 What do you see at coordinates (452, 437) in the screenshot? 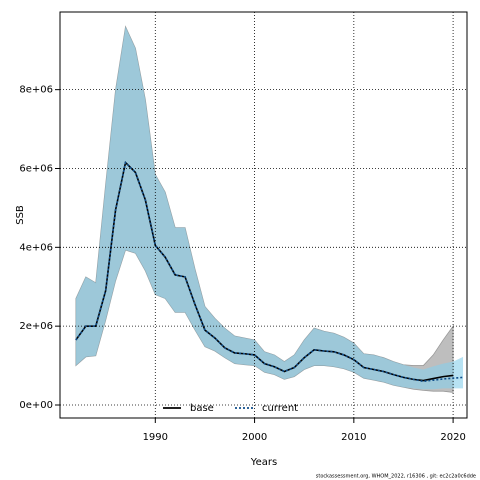
I see `x-tick-label: 2020` at bounding box center [452, 437].